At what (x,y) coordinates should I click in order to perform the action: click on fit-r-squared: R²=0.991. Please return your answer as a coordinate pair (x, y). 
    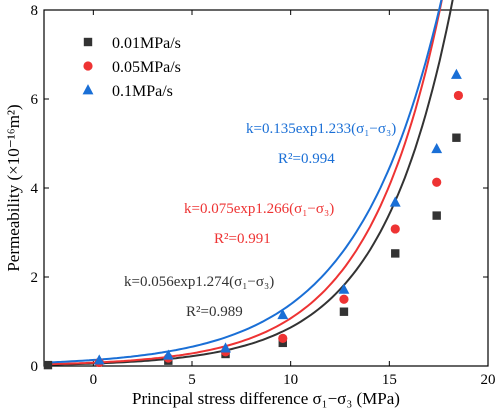
    Looking at the image, I should click on (242, 239).